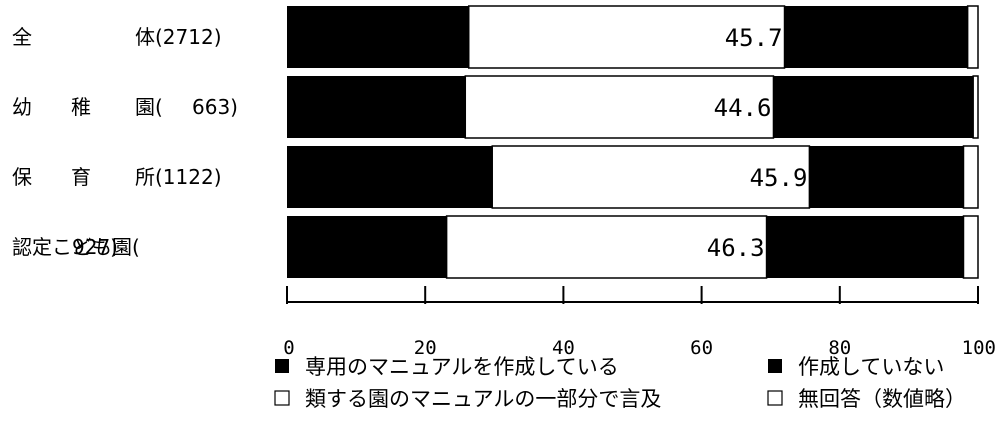 The height and width of the screenshot is (421, 997). I want to click on legend-label: 専用のマニュアルを作成している, so click(462, 367).